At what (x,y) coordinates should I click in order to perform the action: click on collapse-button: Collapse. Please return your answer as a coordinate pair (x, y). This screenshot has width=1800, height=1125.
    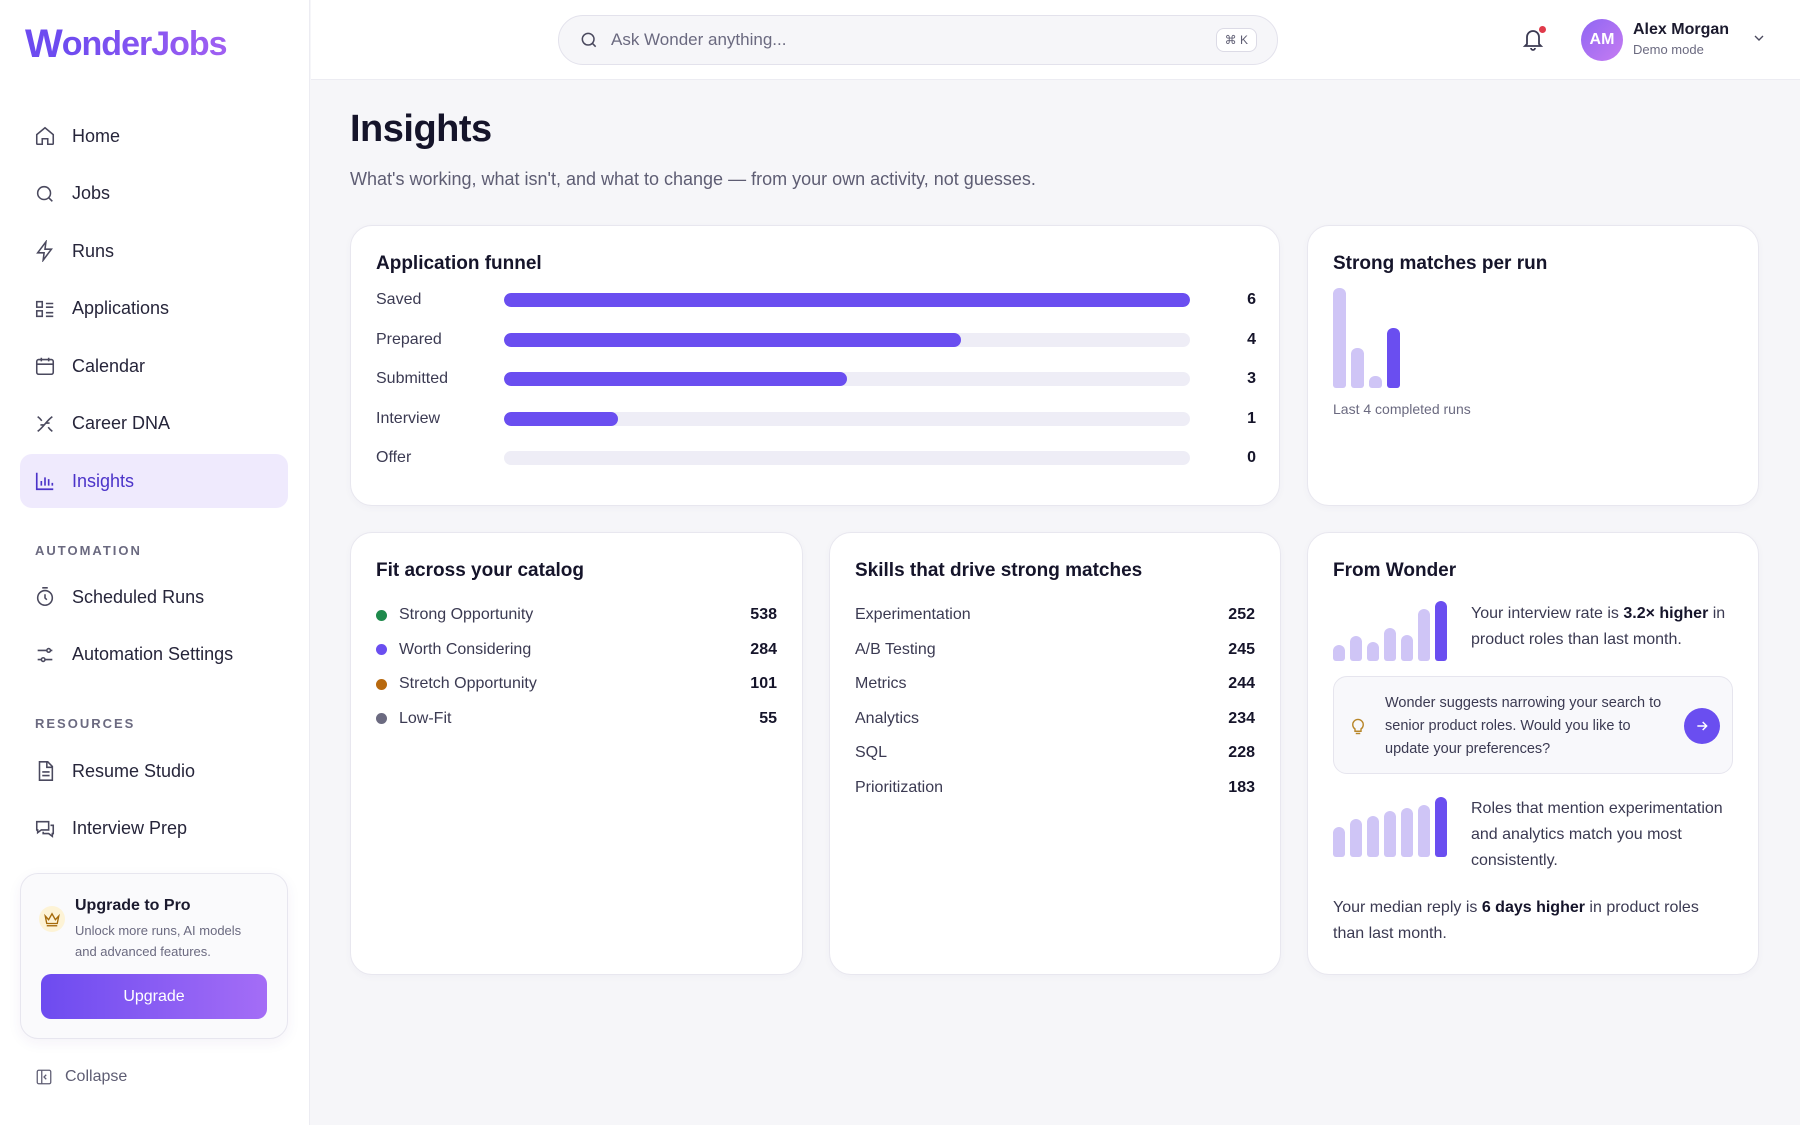
    Looking at the image, I should click on (81, 1077).